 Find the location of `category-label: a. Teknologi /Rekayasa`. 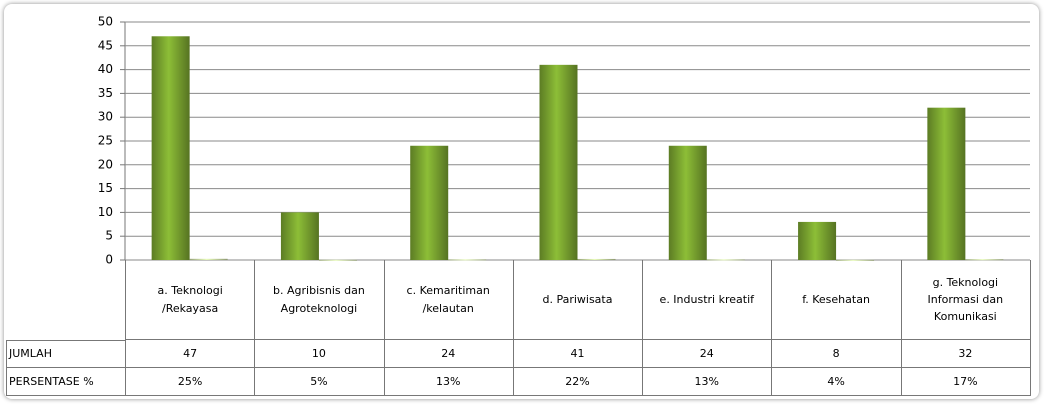

category-label: a. Teknologi /Rekayasa is located at coordinates (190, 300).